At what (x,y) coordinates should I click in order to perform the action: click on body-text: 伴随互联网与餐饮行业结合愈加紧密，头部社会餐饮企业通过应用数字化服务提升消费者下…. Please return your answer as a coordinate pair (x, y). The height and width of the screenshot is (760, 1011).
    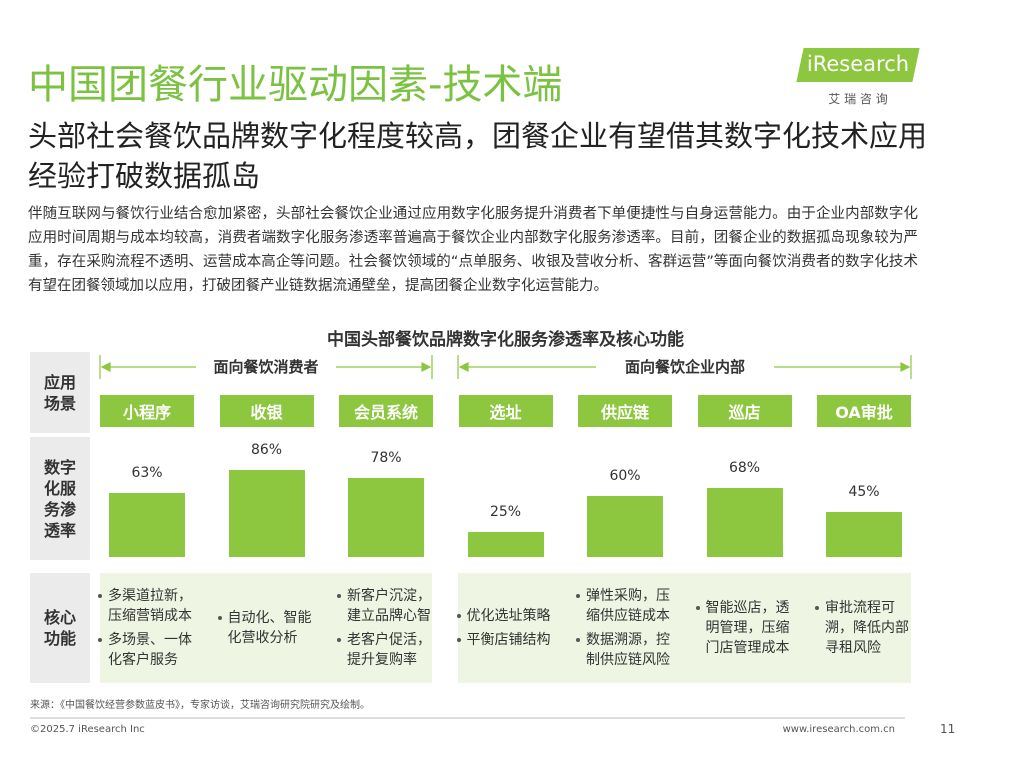
    Looking at the image, I should click on (473, 250).